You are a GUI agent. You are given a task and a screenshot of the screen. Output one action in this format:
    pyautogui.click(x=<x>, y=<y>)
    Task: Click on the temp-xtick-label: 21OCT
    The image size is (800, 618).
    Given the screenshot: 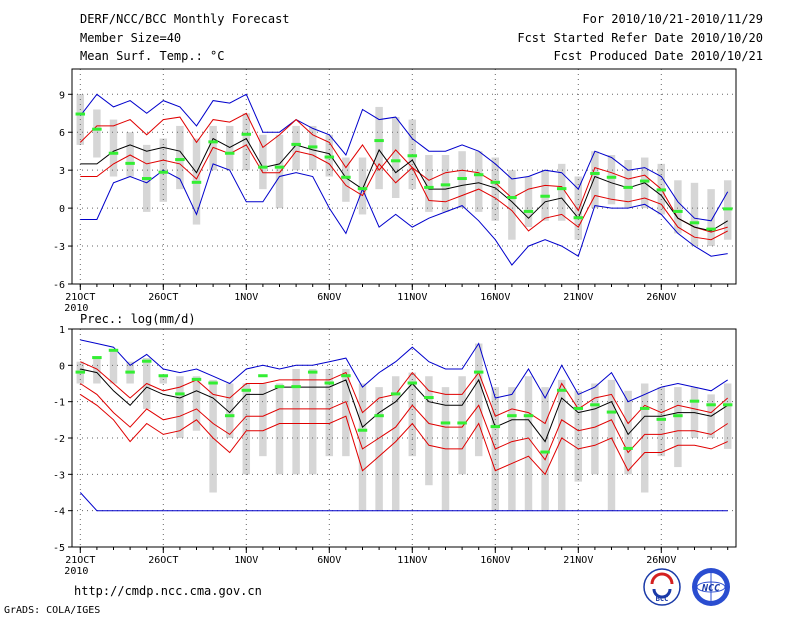 What is the action you would take?
    pyautogui.click(x=80, y=297)
    